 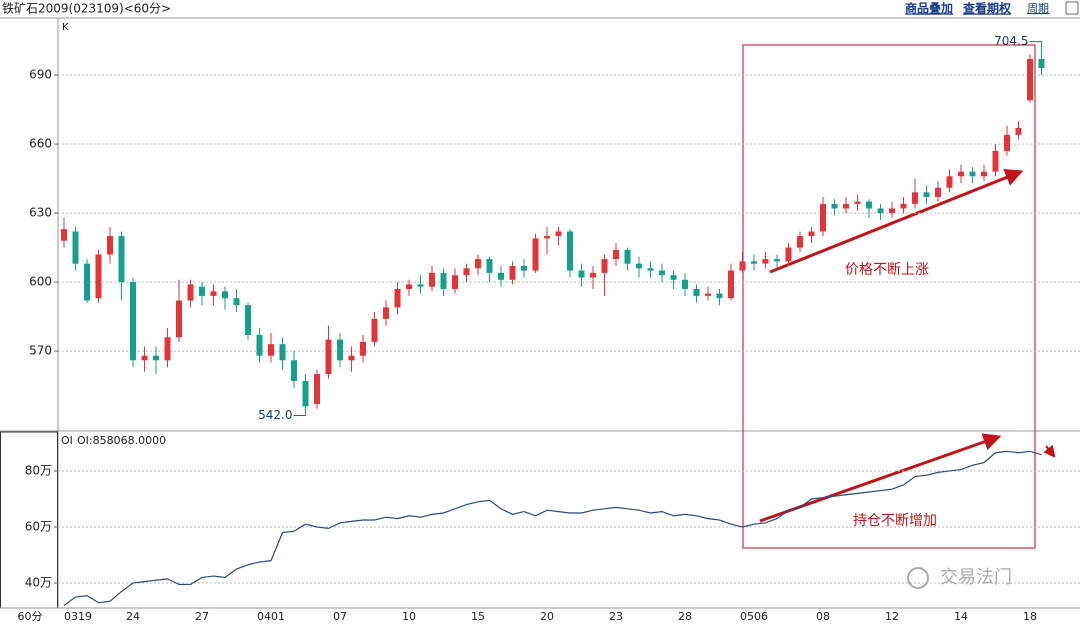 What do you see at coordinates (918, 578) in the screenshot?
I see `watermark-icon` at bounding box center [918, 578].